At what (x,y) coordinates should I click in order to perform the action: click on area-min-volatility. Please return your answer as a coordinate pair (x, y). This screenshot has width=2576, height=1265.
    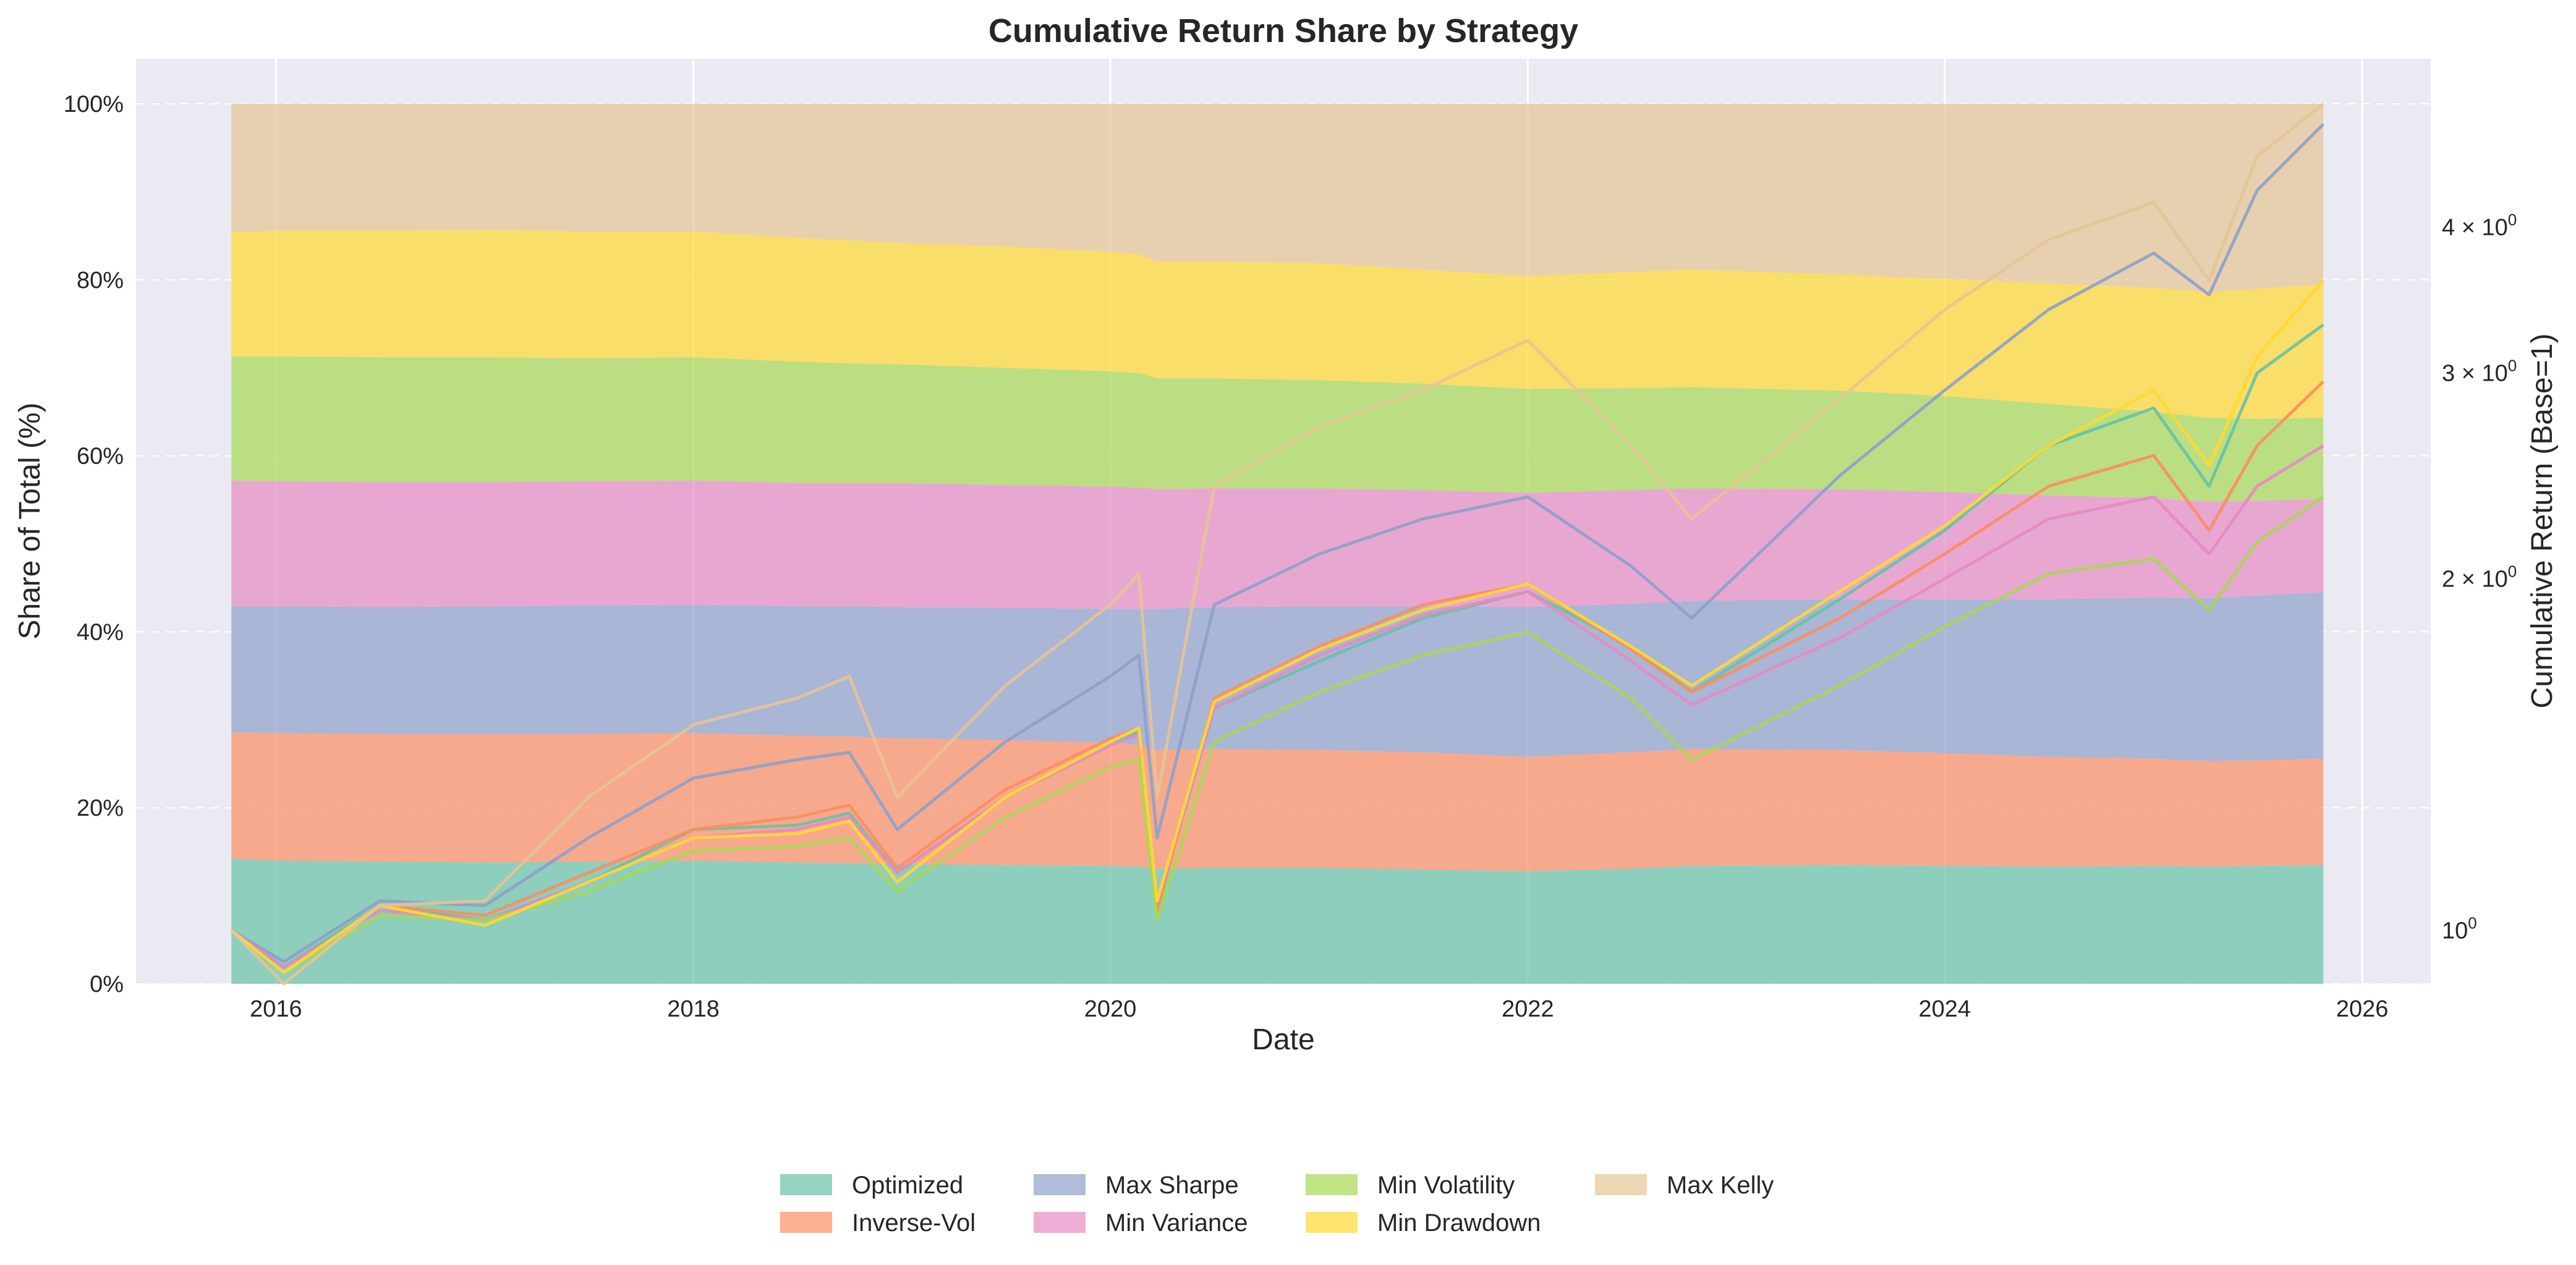
    Looking at the image, I should click on (1277, 429).